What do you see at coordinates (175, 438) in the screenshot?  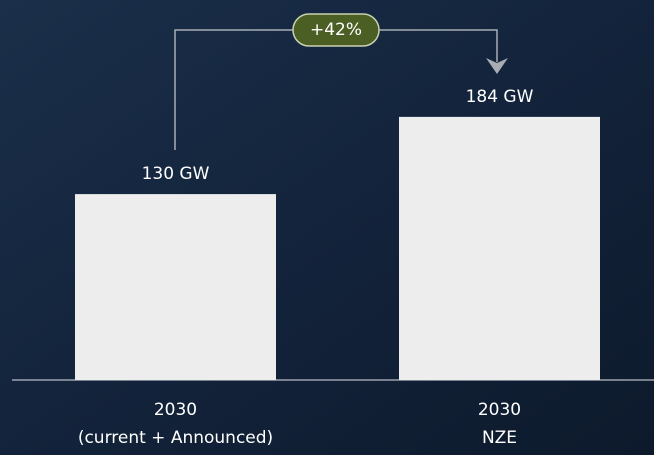 I see `category-label: (current + Announced)` at bounding box center [175, 438].